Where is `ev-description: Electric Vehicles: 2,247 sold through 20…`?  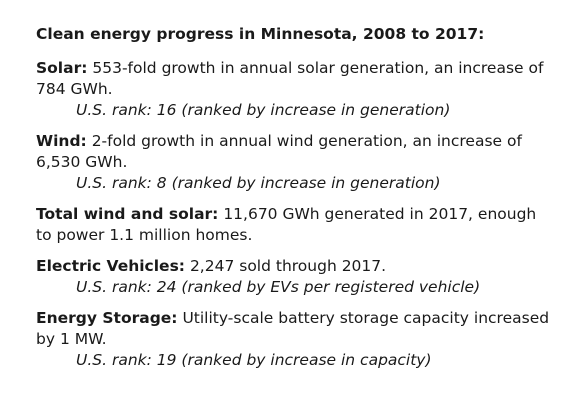
ev-description: Electric Vehicles: 2,247 sold through 20… is located at coordinates (293, 266).